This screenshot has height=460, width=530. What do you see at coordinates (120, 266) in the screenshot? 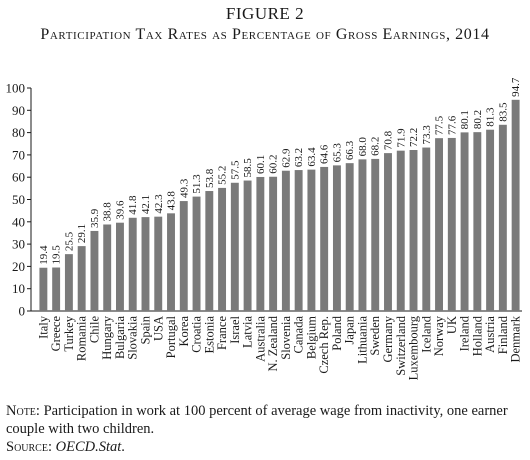
I see `bar-bulgaria` at bounding box center [120, 266].